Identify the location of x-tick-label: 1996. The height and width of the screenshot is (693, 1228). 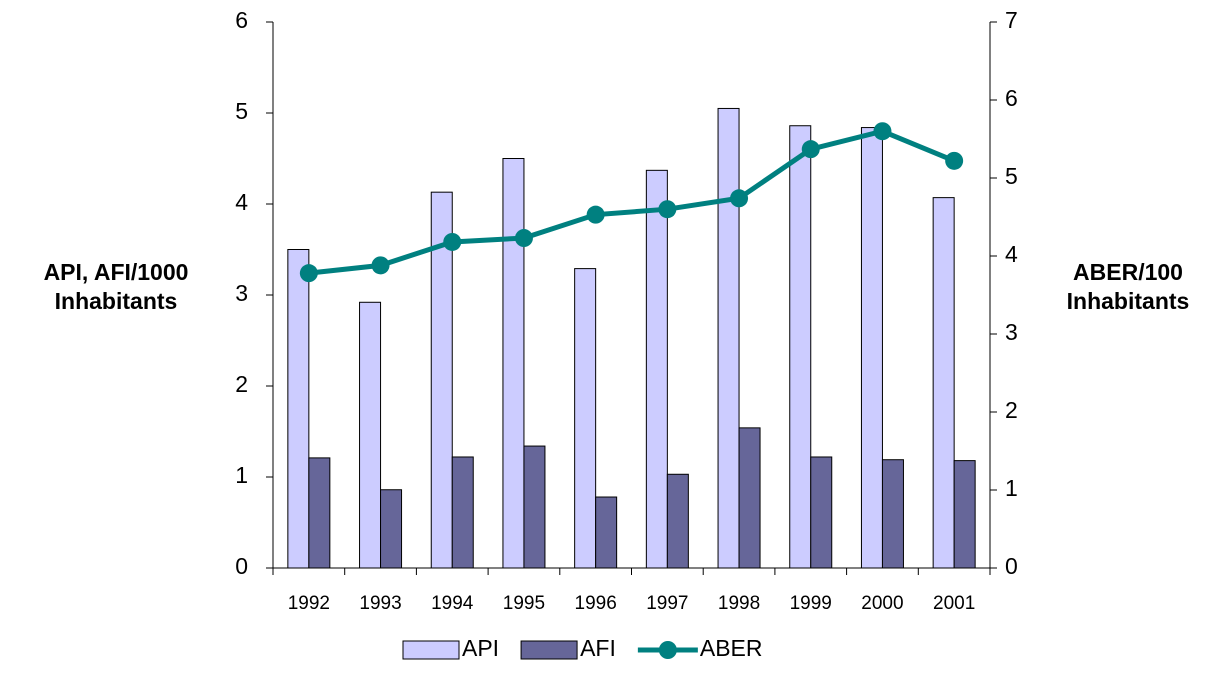
(596, 603).